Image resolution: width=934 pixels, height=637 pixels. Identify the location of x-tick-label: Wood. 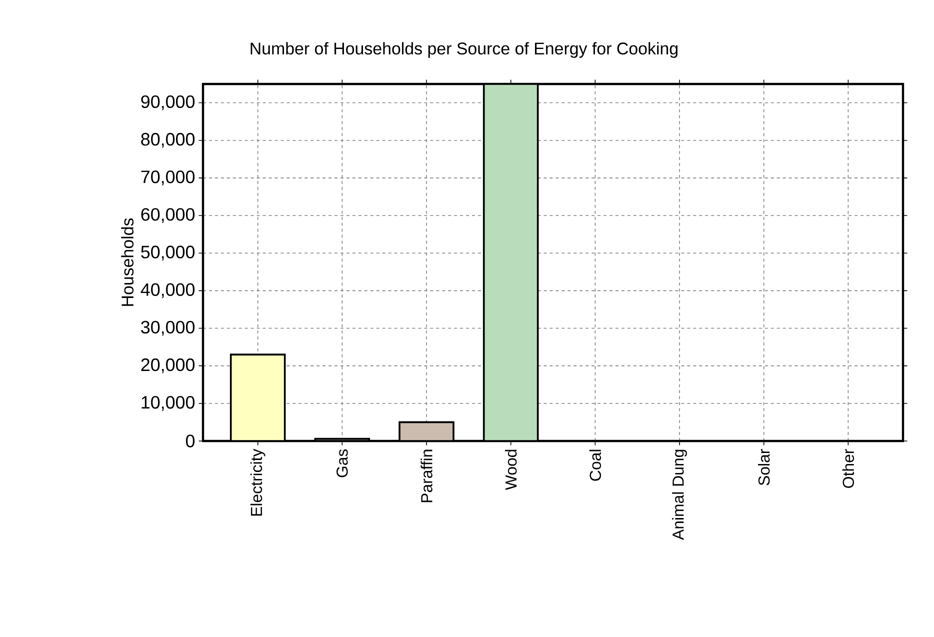
(510, 470).